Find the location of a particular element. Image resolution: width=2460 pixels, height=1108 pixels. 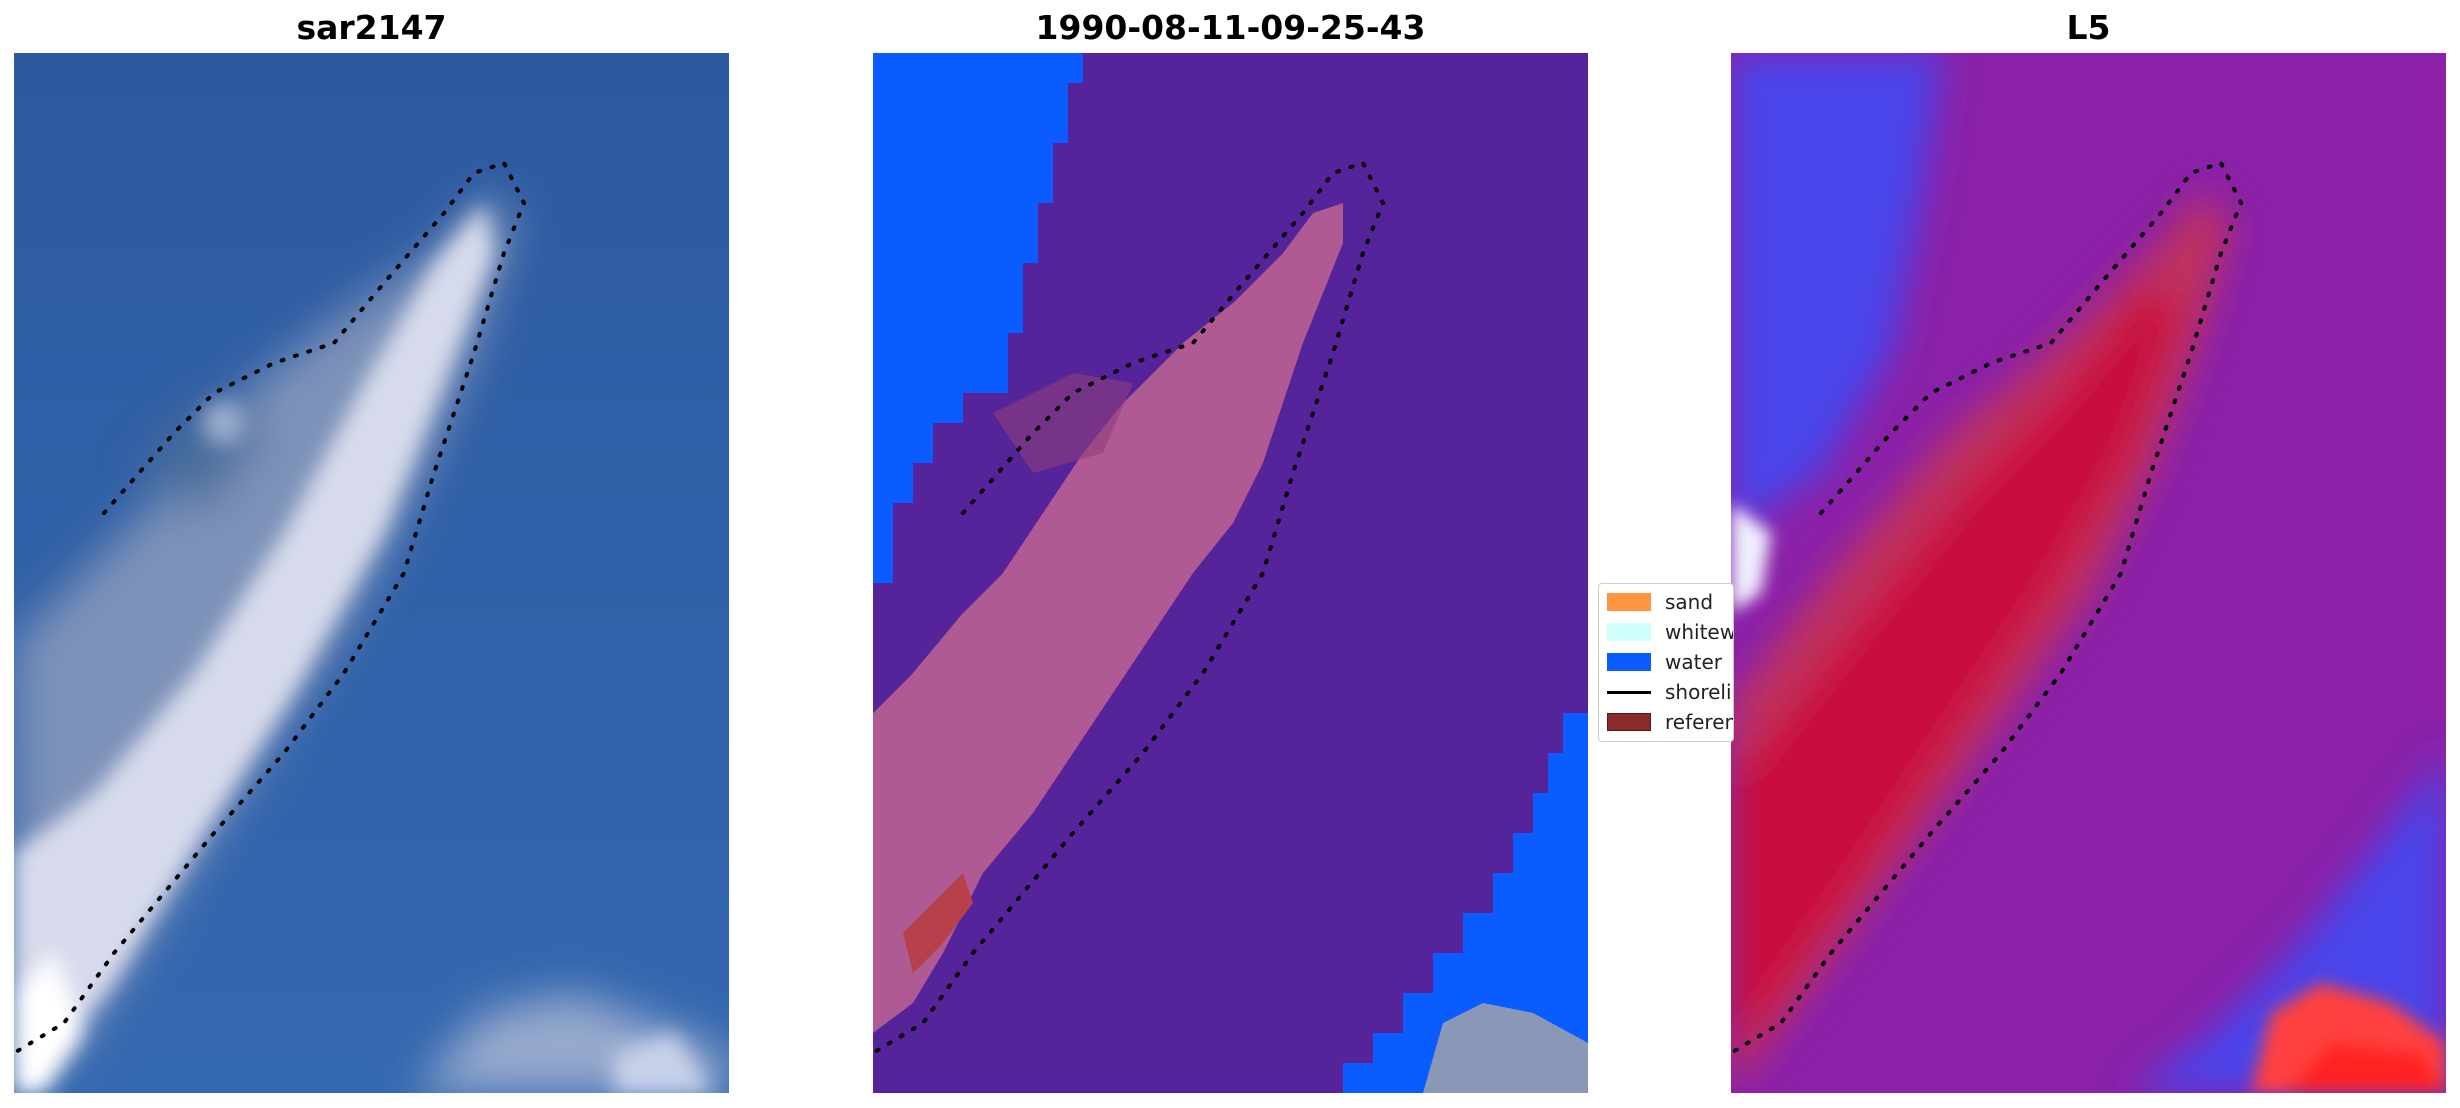

water-swatch-icon is located at coordinates (1629, 662).